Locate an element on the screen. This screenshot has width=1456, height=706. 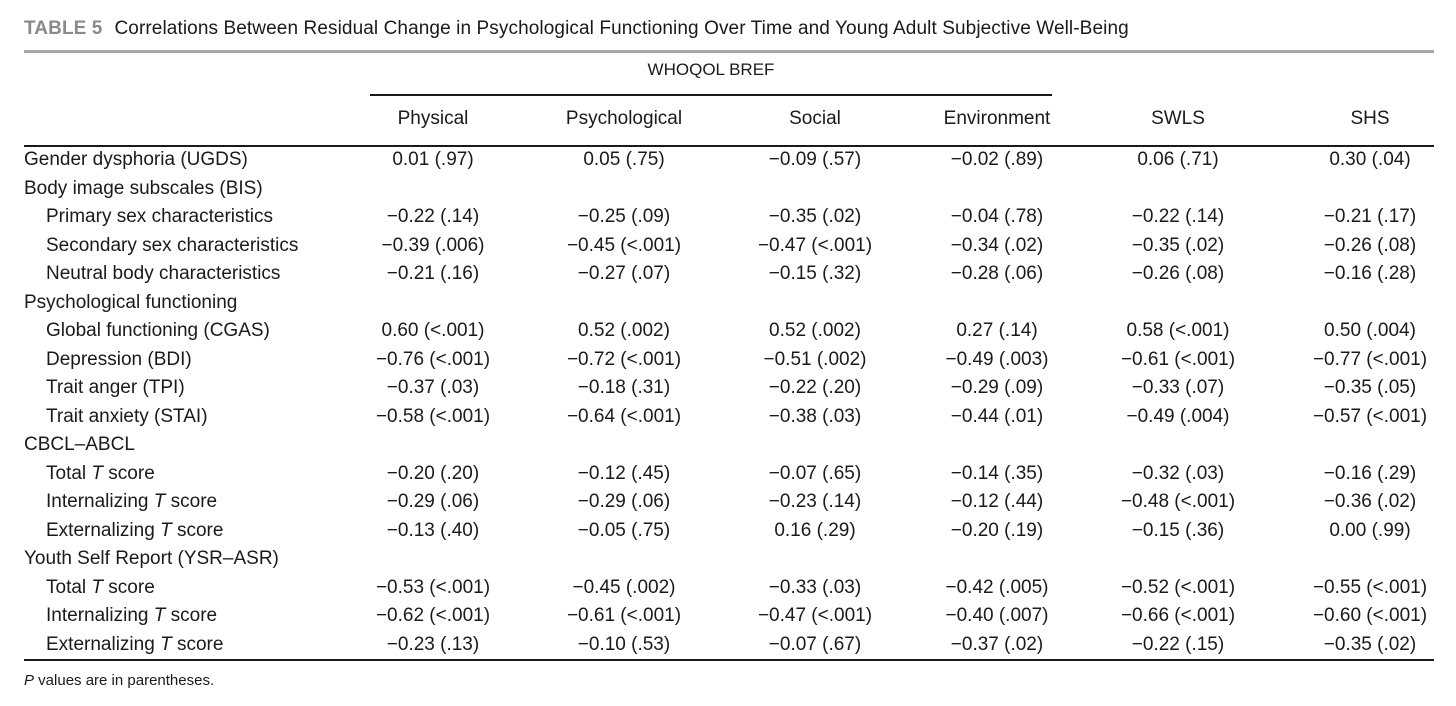
table-cell: −0.45 (.002) is located at coordinates (624, 587).